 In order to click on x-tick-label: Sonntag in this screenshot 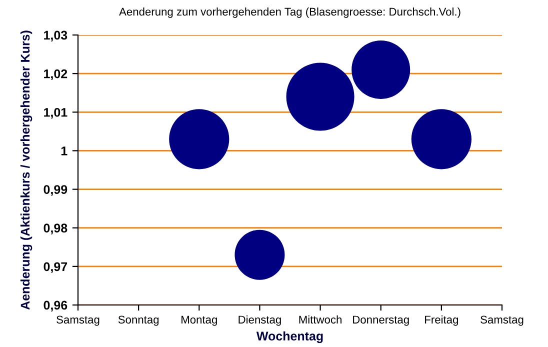, I will do `click(138, 321)`.